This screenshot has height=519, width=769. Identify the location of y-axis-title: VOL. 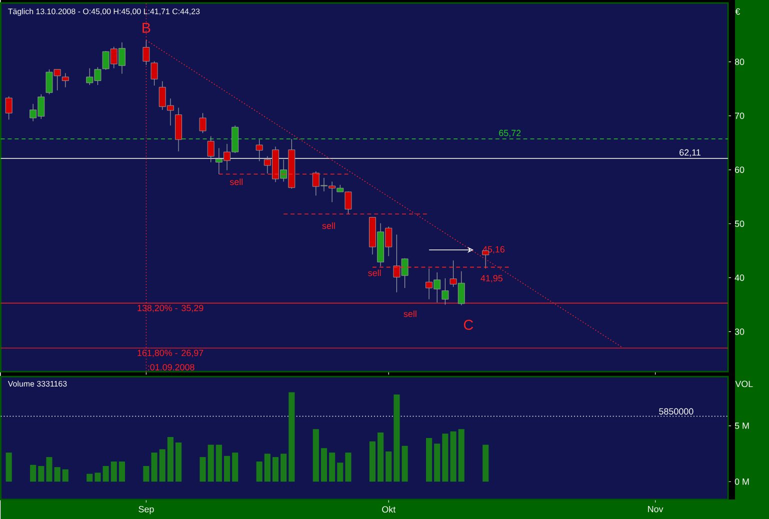
(744, 383).